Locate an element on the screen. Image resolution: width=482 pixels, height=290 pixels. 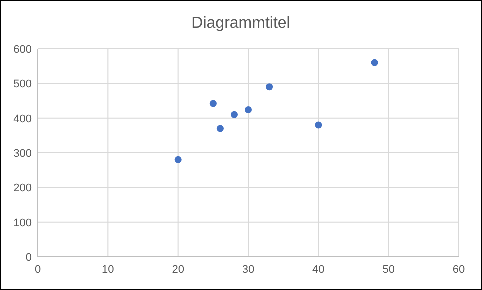
x-tick-label: 30 is located at coordinates (248, 270).